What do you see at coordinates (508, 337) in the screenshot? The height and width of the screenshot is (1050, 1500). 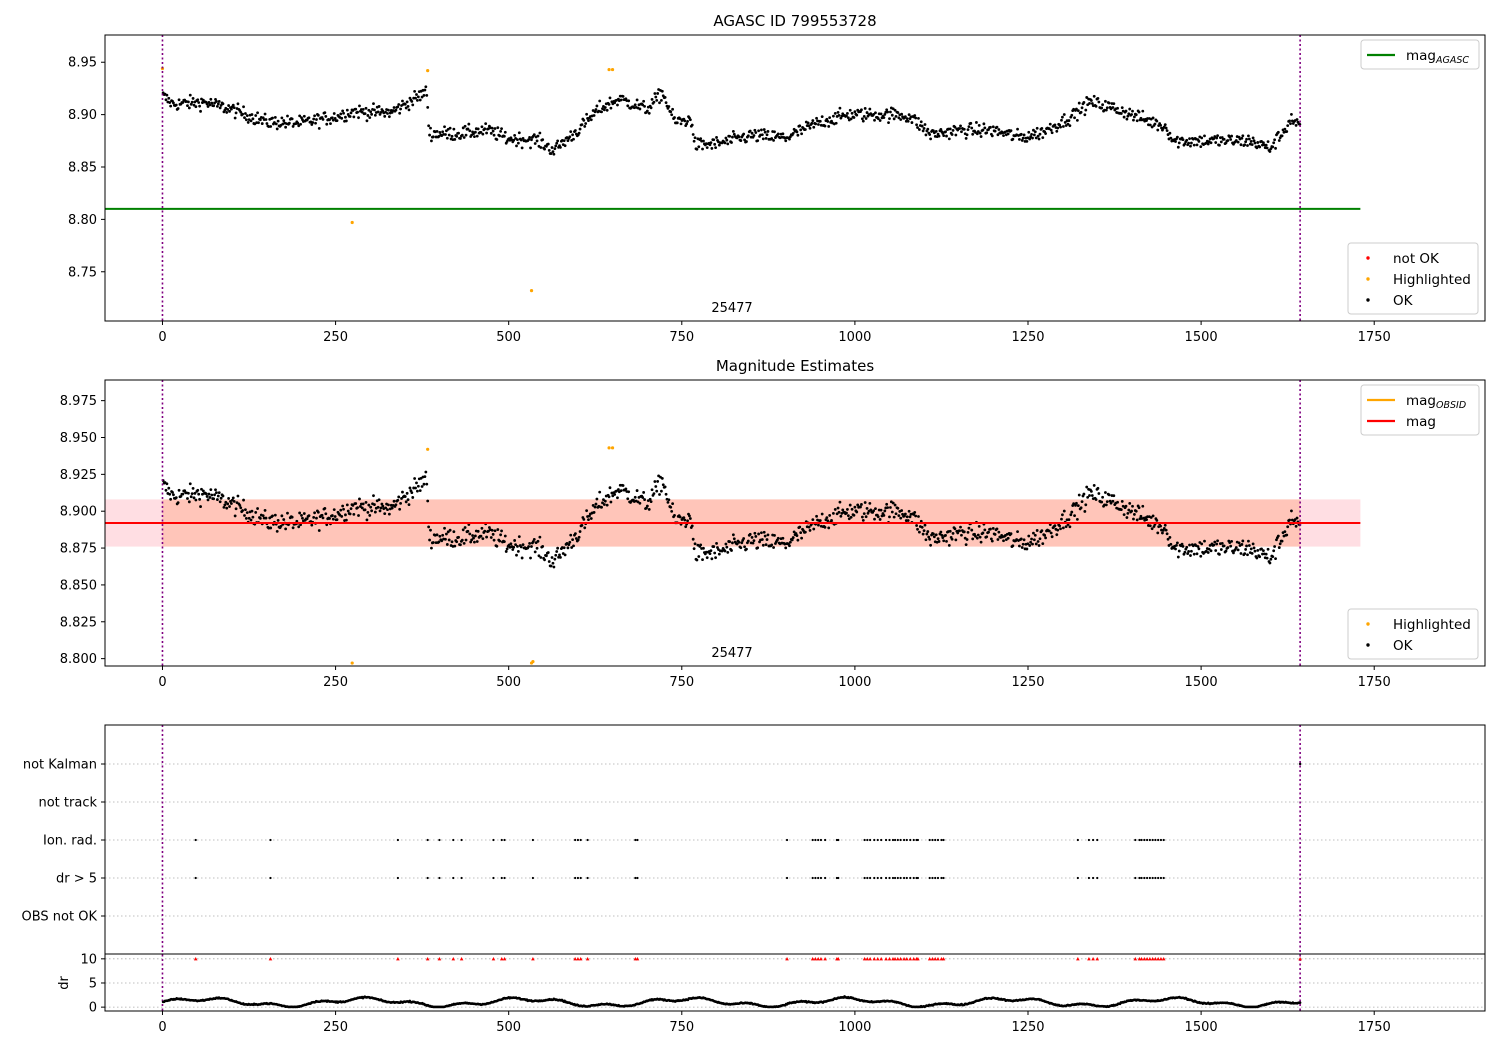 I see `x-tick-label: 500` at bounding box center [508, 337].